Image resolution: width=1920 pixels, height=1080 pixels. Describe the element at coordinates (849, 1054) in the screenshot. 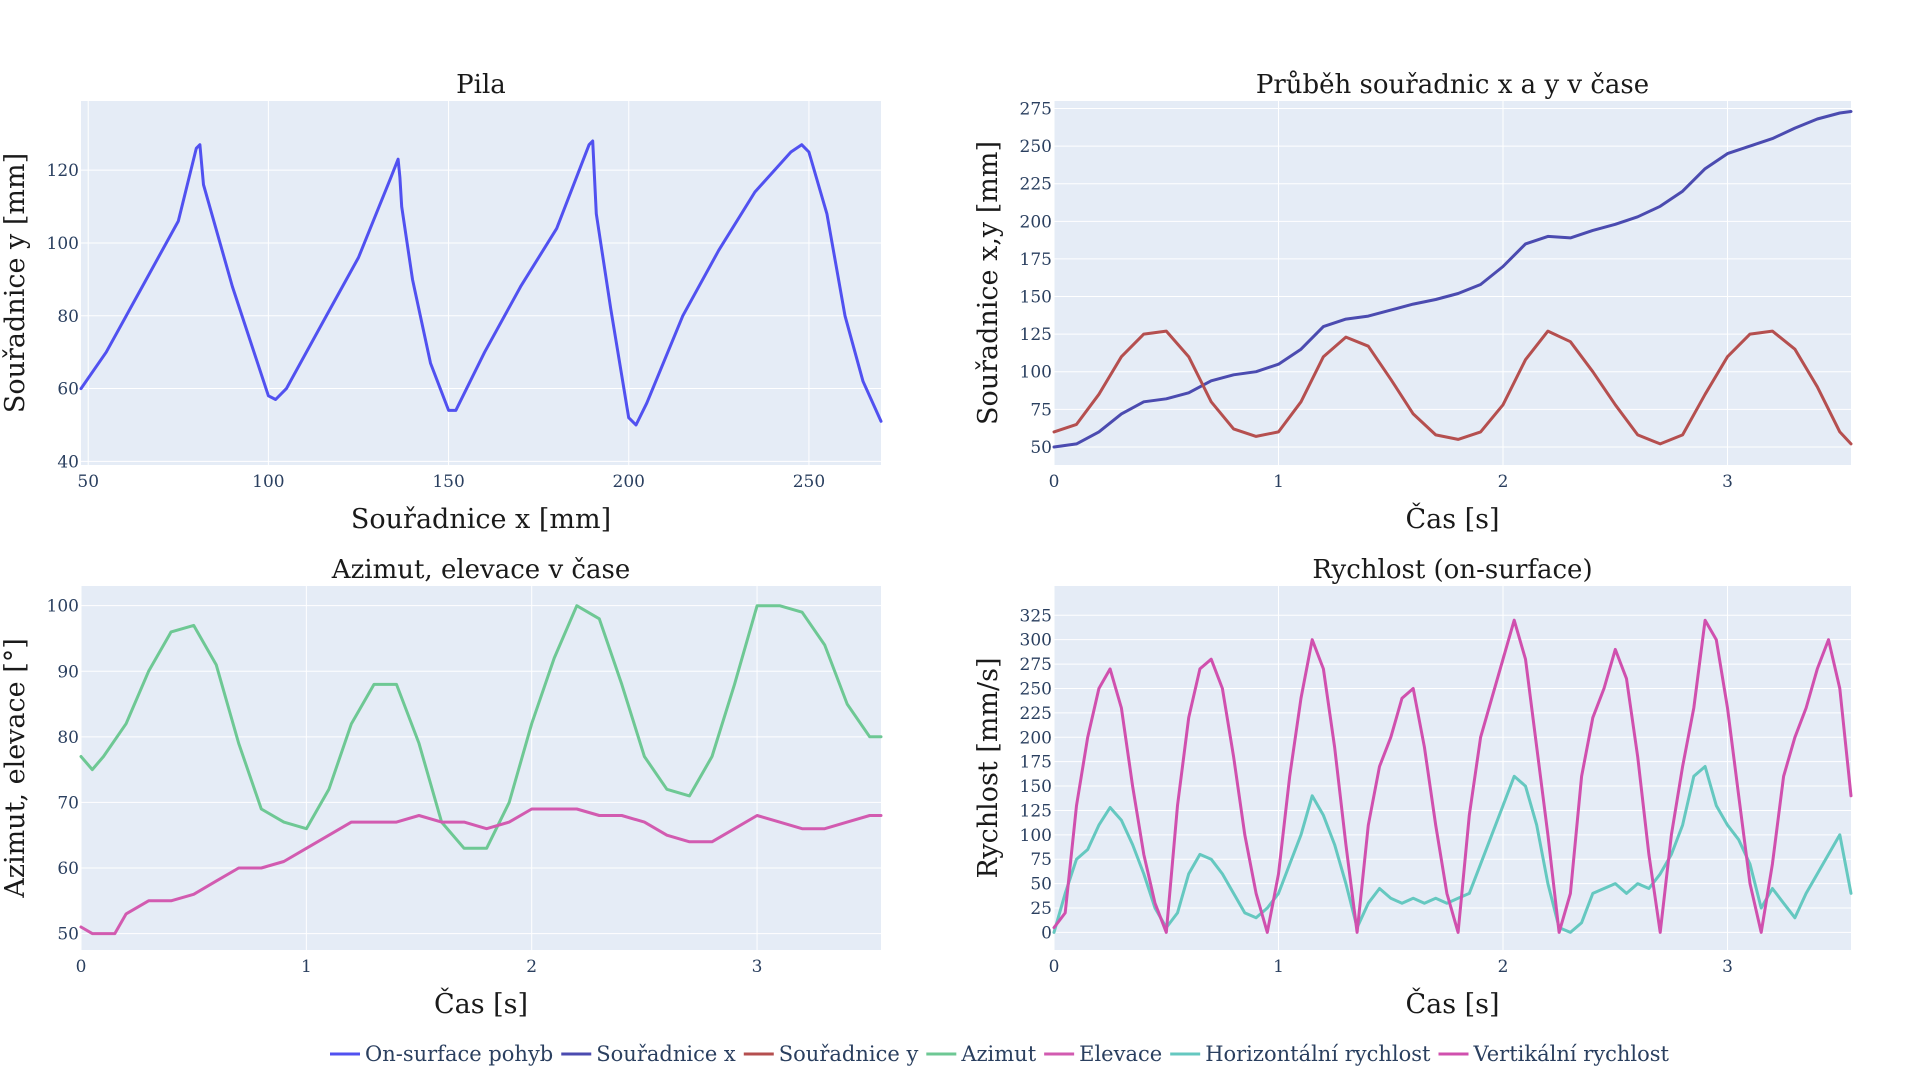

I see `legend-label: Souřadnice y` at that location.